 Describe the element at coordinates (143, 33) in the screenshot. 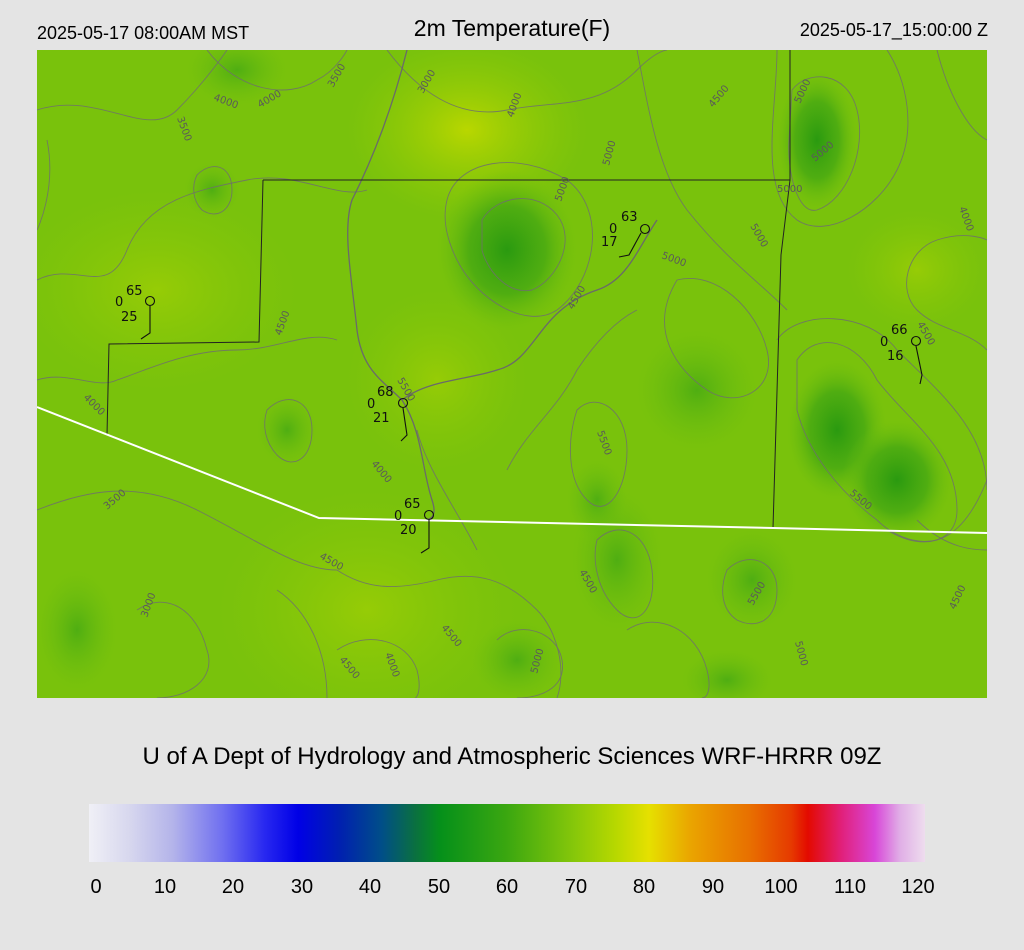

I see `local-time: 2025-05-17 08:00AM MST` at that location.